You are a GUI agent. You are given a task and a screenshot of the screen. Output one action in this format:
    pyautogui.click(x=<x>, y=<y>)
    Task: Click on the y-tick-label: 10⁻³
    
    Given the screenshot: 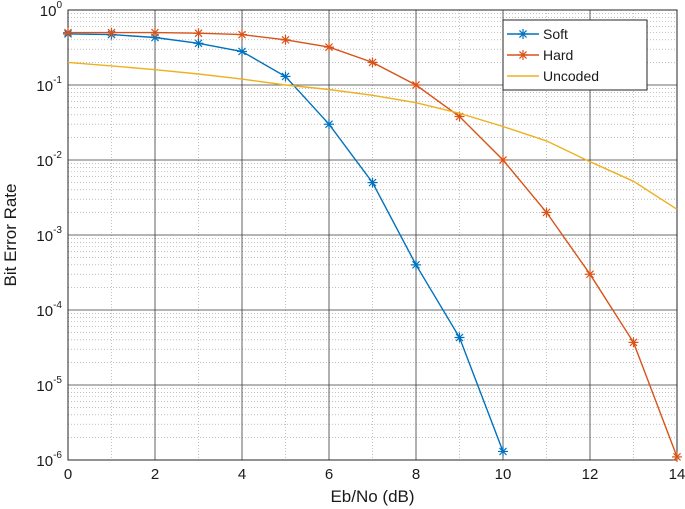 What is the action you would take?
    pyautogui.click(x=49, y=235)
    